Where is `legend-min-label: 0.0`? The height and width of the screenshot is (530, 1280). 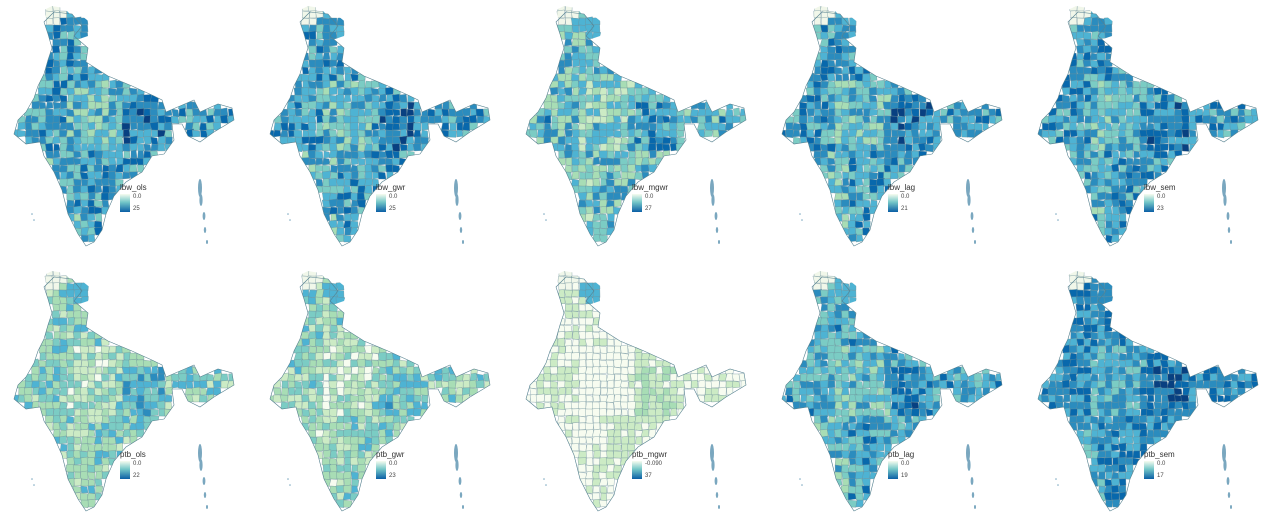
legend-min-label: 0.0 is located at coordinates (393, 464).